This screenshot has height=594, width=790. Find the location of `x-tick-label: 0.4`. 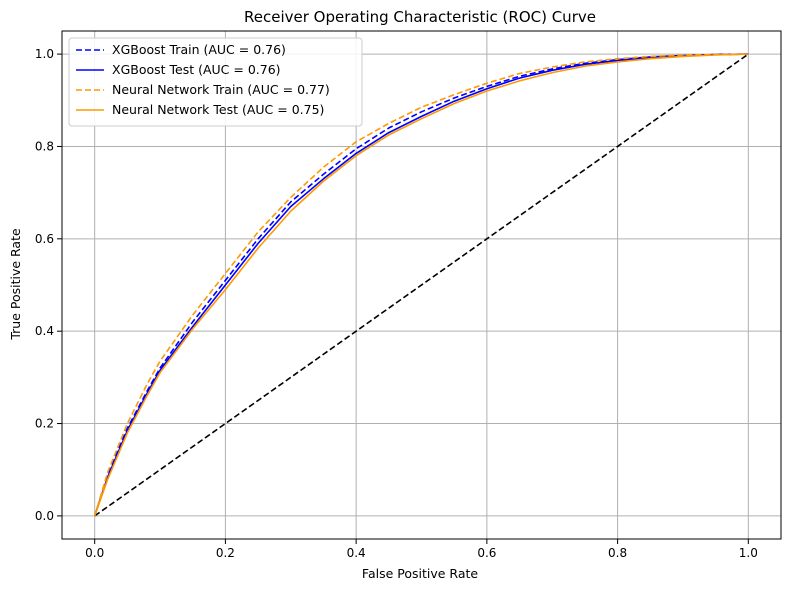

x-tick-label: 0.4 is located at coordinates (356, 553).